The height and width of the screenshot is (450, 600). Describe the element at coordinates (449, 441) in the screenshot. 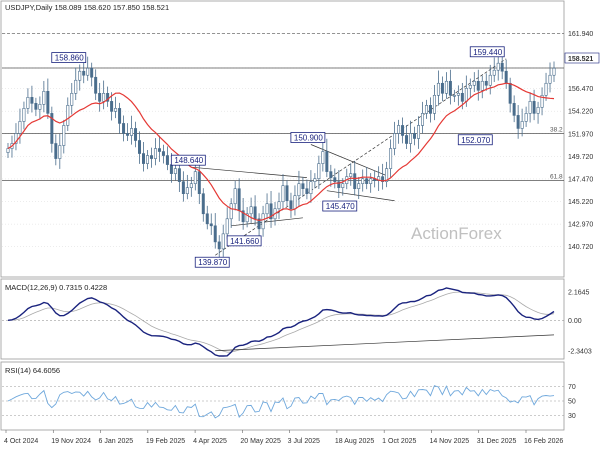

I see `x-tick-label: 14 Nov 2025` at that location.